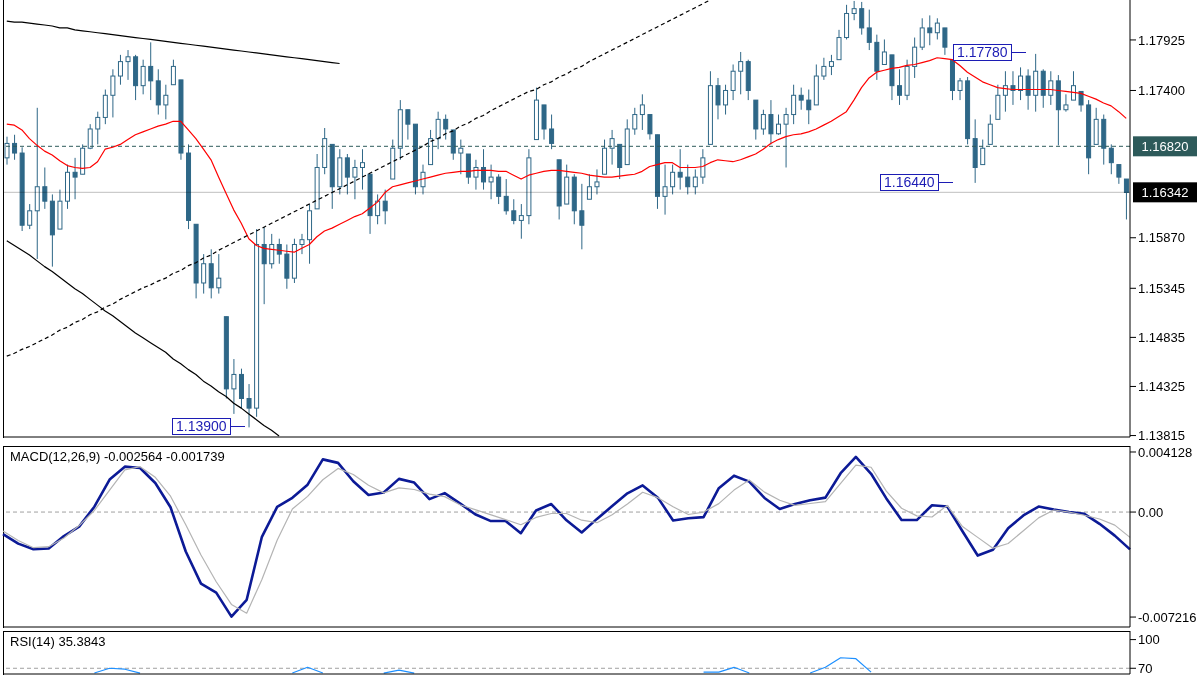 The width and height of the screenshot is (1200, 675). I want to click on line-series, so click(173, 42).